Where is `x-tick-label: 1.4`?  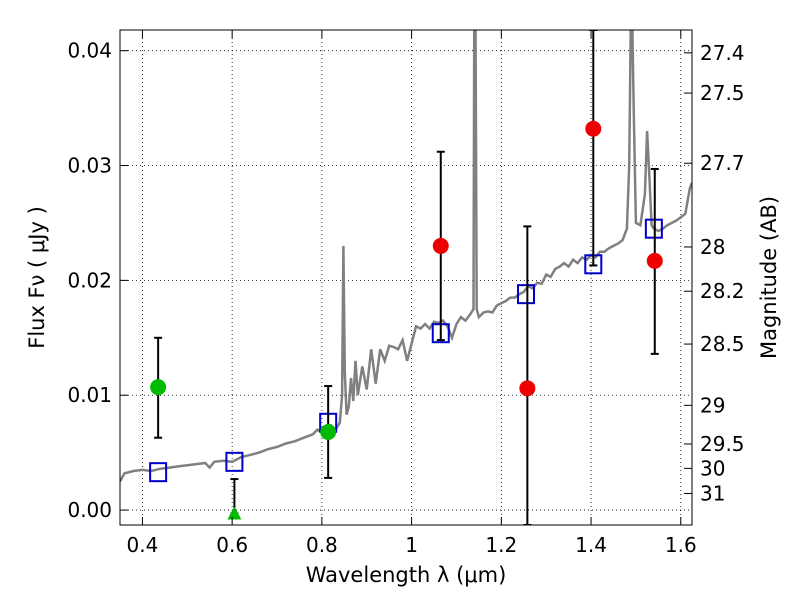
x-tick-label: 1.4 is located at coordinates (591, 545).